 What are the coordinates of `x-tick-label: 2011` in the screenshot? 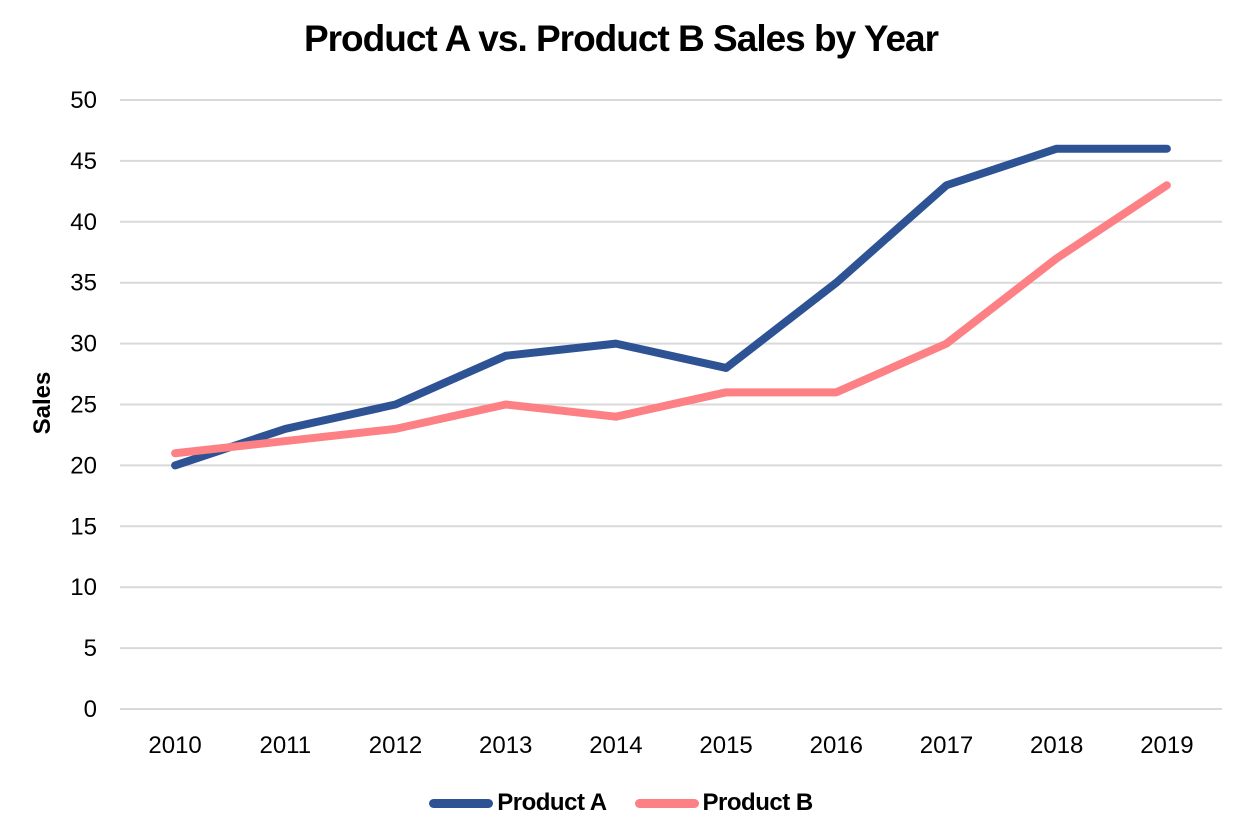 It's located at (285, 745).